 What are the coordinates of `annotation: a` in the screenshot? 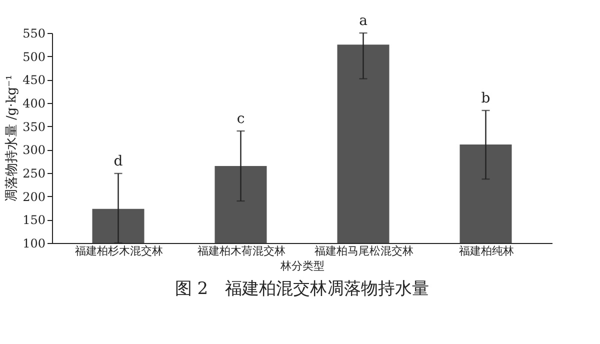 It's located at (363, 21).